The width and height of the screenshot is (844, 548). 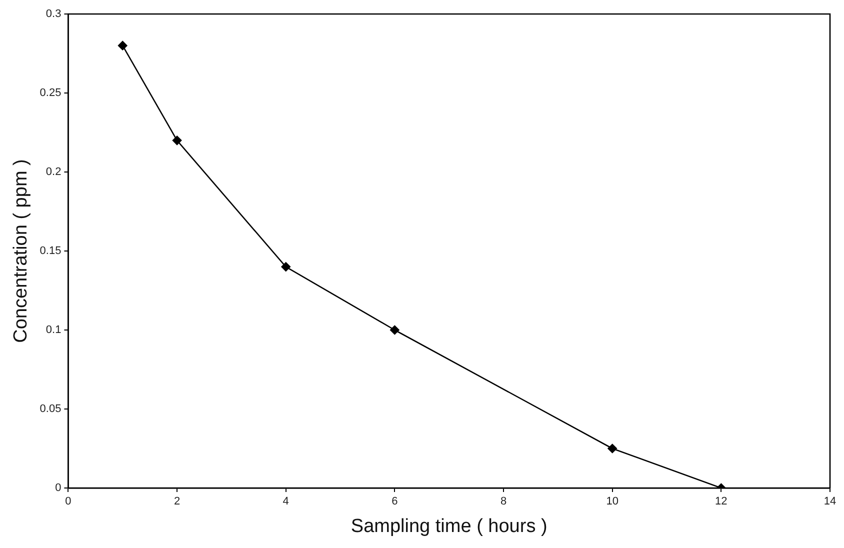 I want to click on x-tick-label: 10, so click(x=612, y=502).